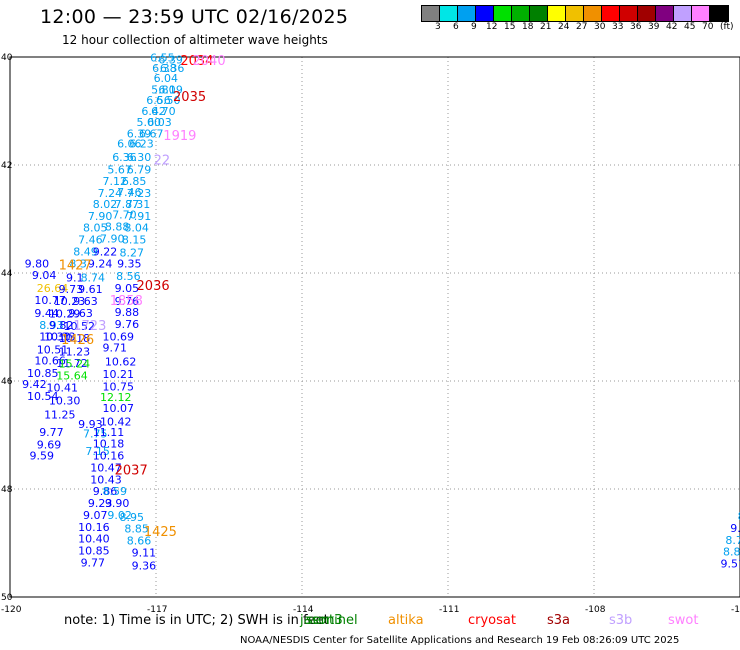  Describe the element at coordinates (118, 408) in the screenshot. I see `wave-height-value: 10.07` at that location.